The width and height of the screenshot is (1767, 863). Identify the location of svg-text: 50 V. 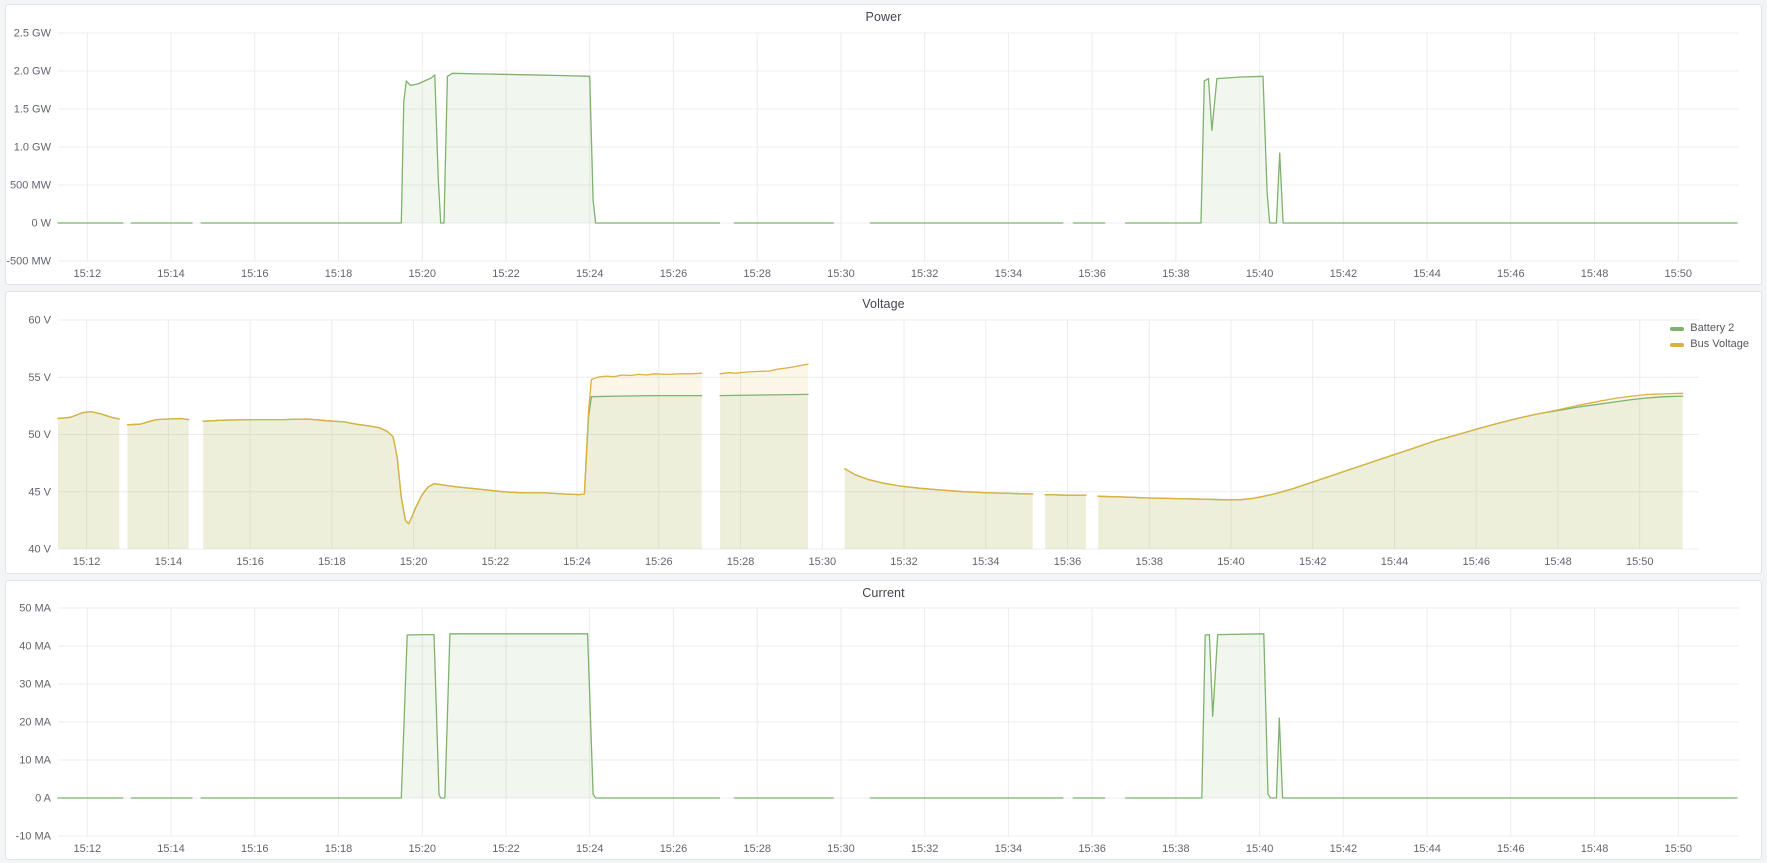
(39, 435).